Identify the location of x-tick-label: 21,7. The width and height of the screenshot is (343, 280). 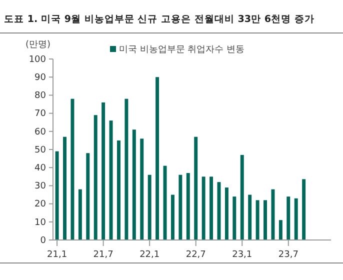
(103, 255).